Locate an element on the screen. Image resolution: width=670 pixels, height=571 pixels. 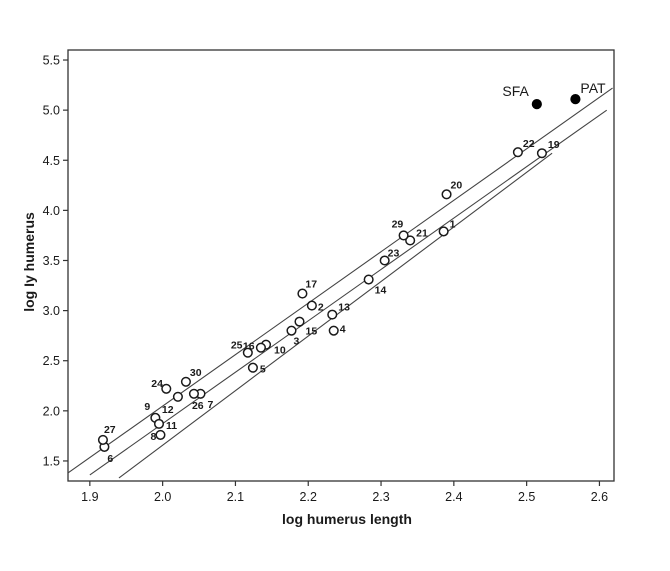
point-label: 1 is located at coordinates (453, 224).